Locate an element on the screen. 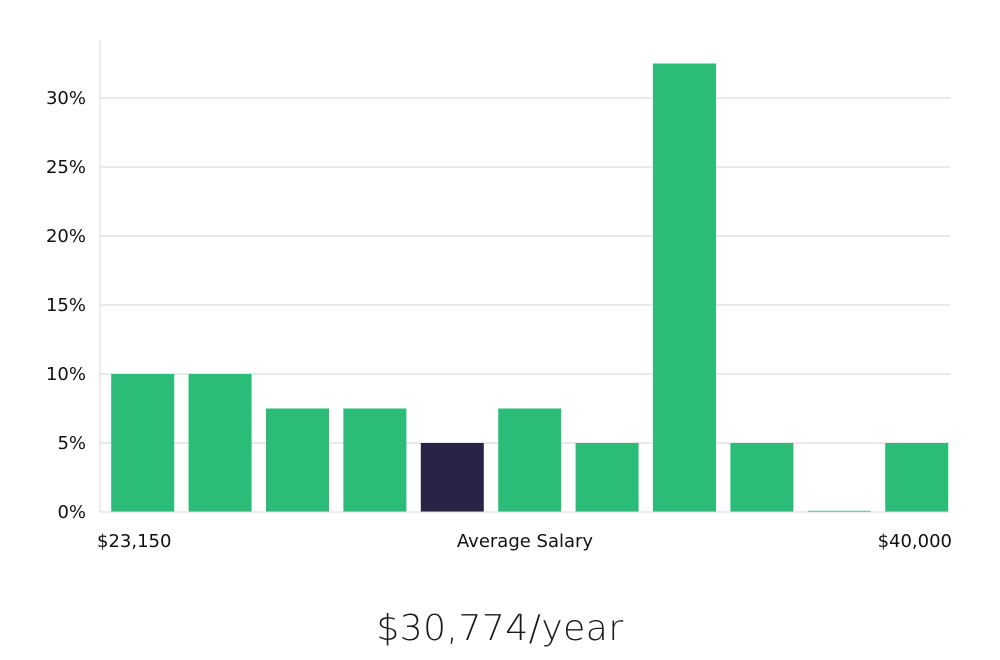  highlighted-salary-bar is located at coordinates (452, 477).